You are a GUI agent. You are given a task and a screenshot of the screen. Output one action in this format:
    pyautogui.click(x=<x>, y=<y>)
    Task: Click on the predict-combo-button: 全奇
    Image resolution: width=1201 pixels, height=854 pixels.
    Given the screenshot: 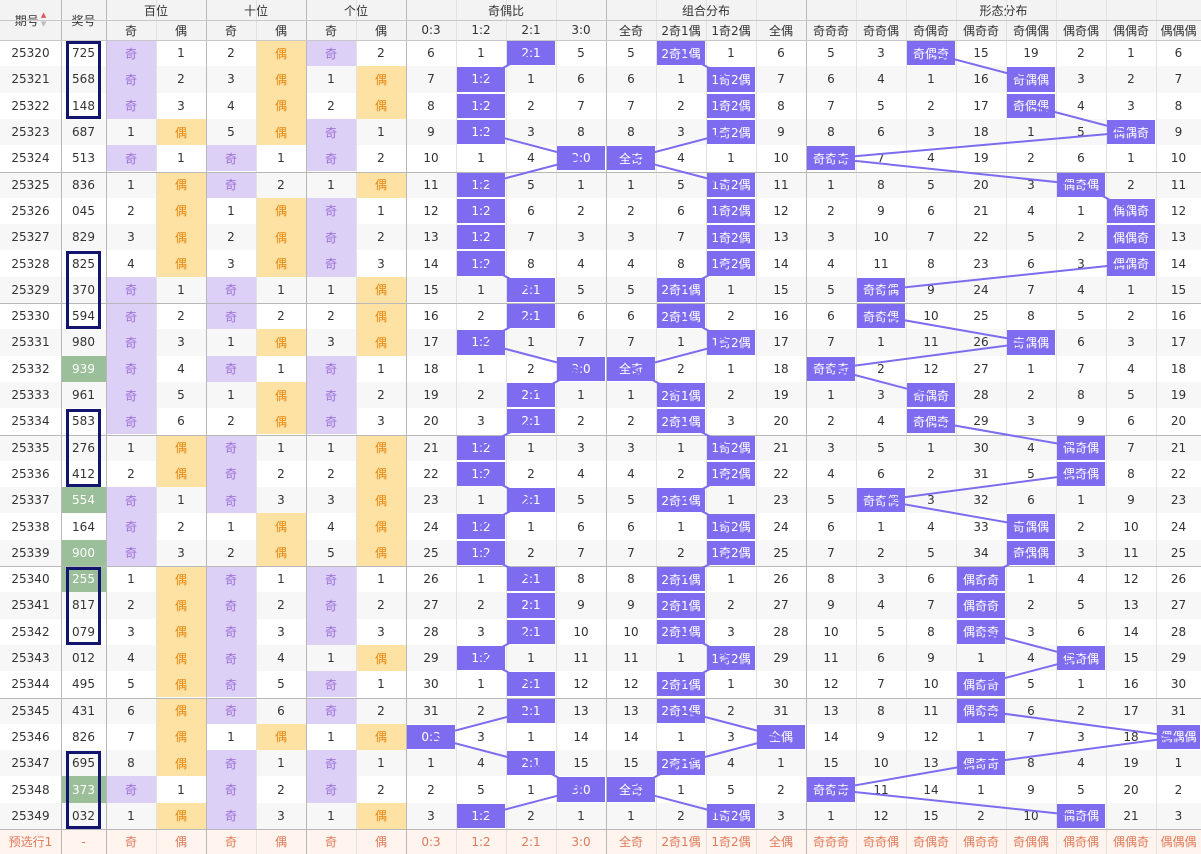 What is the action you would take?
    pyautogui.click(x=631, y=841)
    